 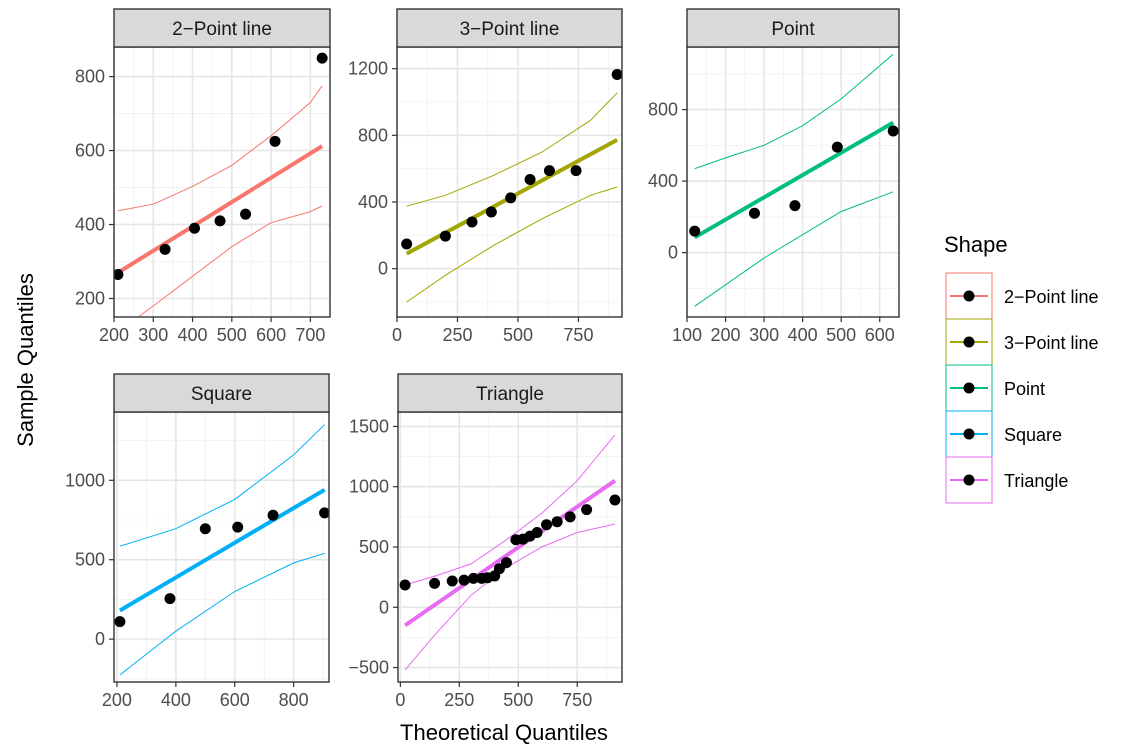 I want to click on legend-item: 2−Point line, so click(x=1022, y=296).